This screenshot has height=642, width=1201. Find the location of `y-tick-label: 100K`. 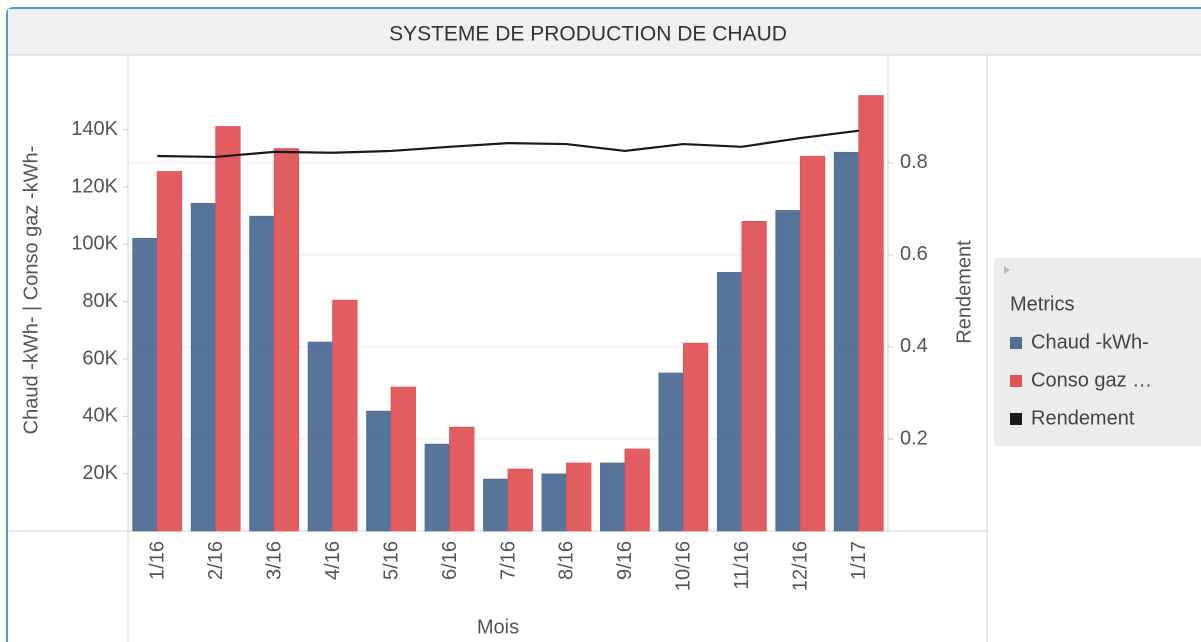

y-tick-label: 100K is located at coordinates (94, 244).